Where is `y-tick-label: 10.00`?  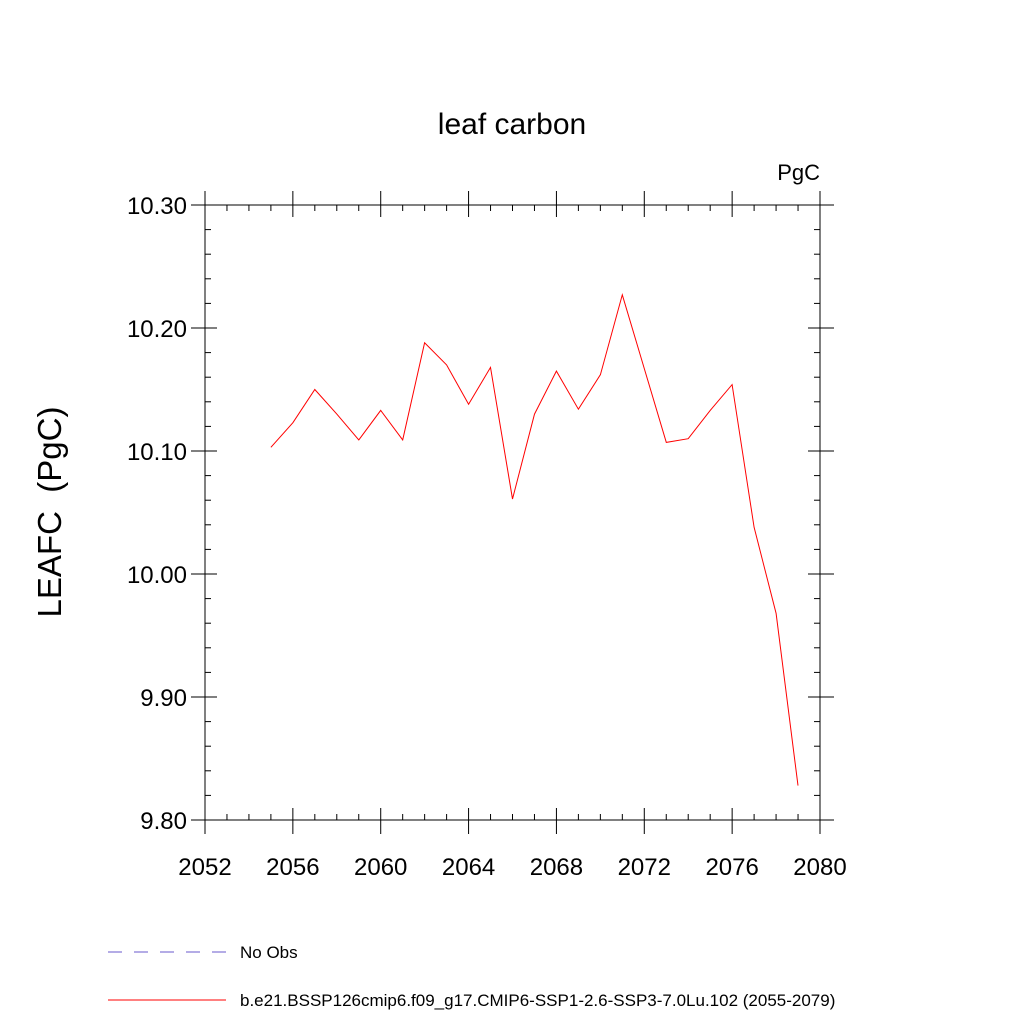 y-tick-label: 10.00 is located at coordinates (157, 575).